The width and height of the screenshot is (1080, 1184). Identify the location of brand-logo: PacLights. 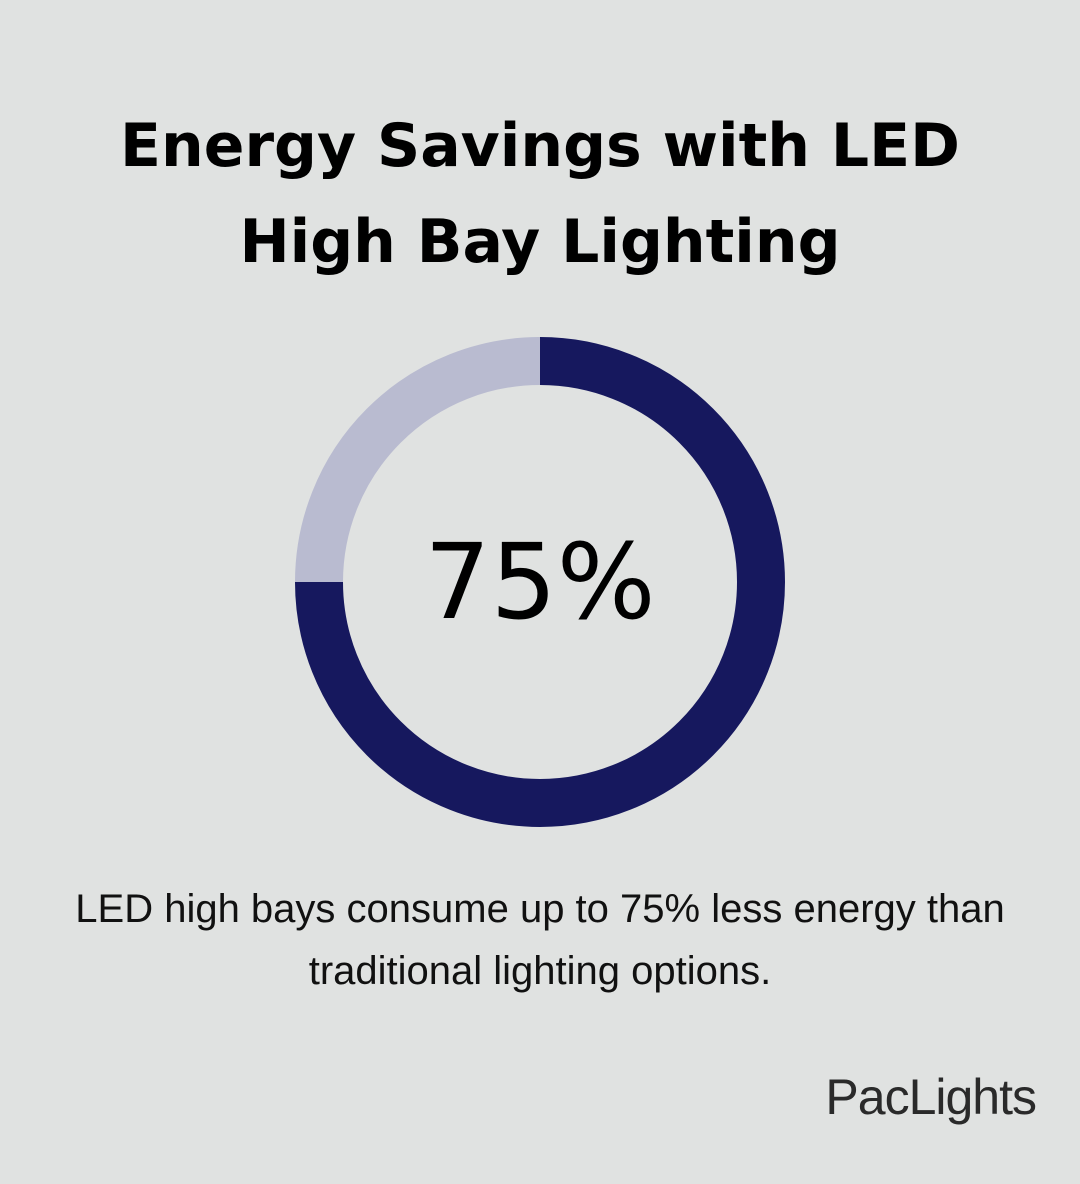
(931, 1097).